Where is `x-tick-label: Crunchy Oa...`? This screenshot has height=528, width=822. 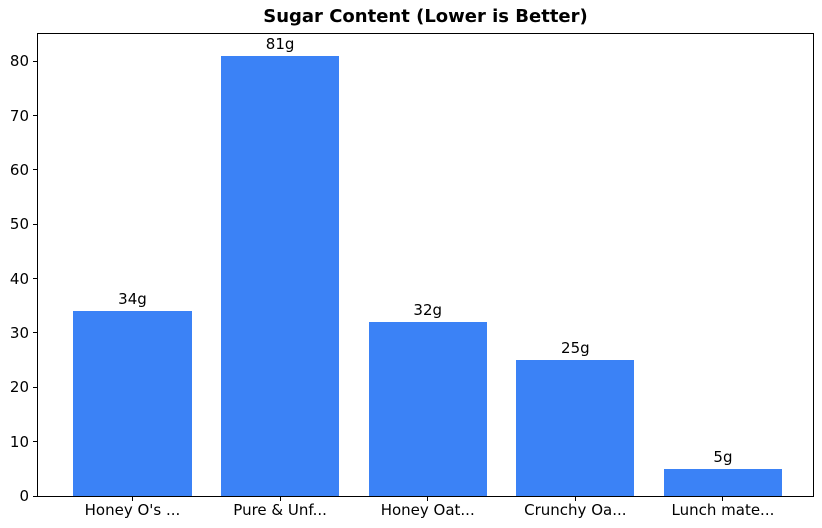
x-tick-label: Crunchy Oa... is located at coordinates (575, 510).